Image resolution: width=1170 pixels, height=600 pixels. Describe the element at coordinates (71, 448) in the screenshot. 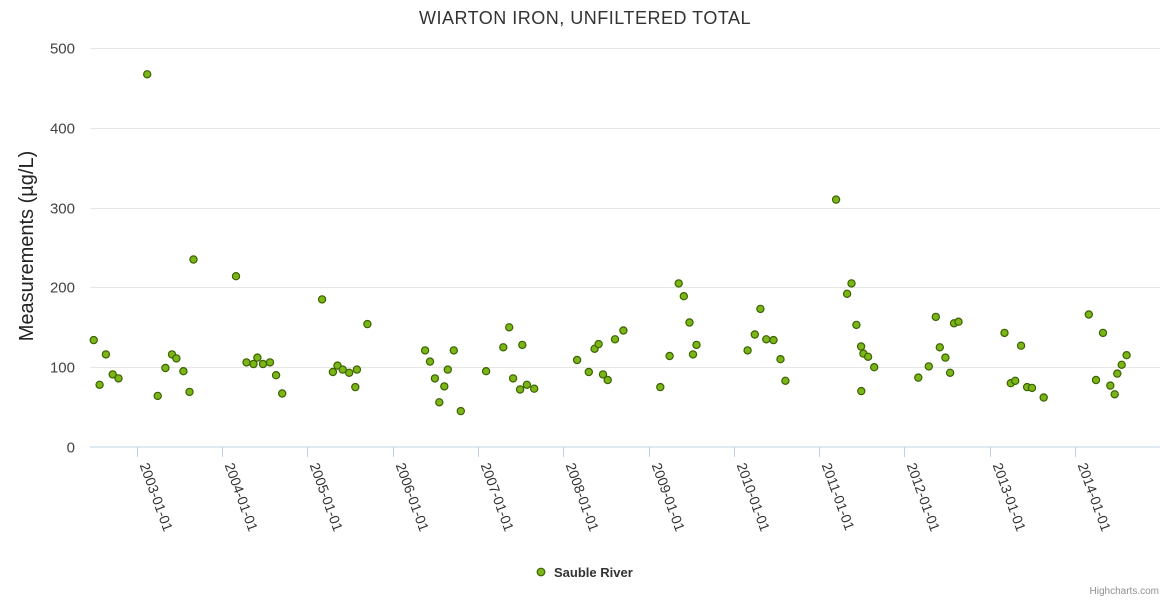

I see `y-tick-label: 0` at that location.